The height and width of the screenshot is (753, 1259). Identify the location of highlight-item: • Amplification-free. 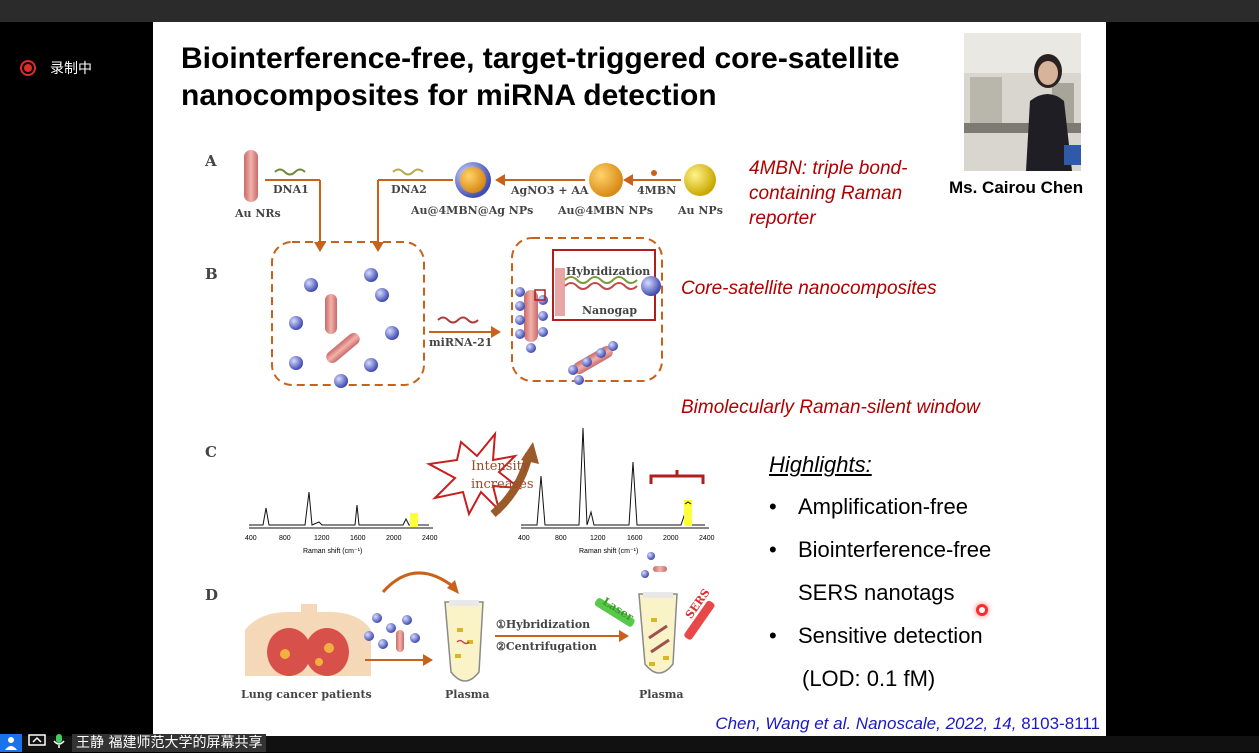
(868, 506).